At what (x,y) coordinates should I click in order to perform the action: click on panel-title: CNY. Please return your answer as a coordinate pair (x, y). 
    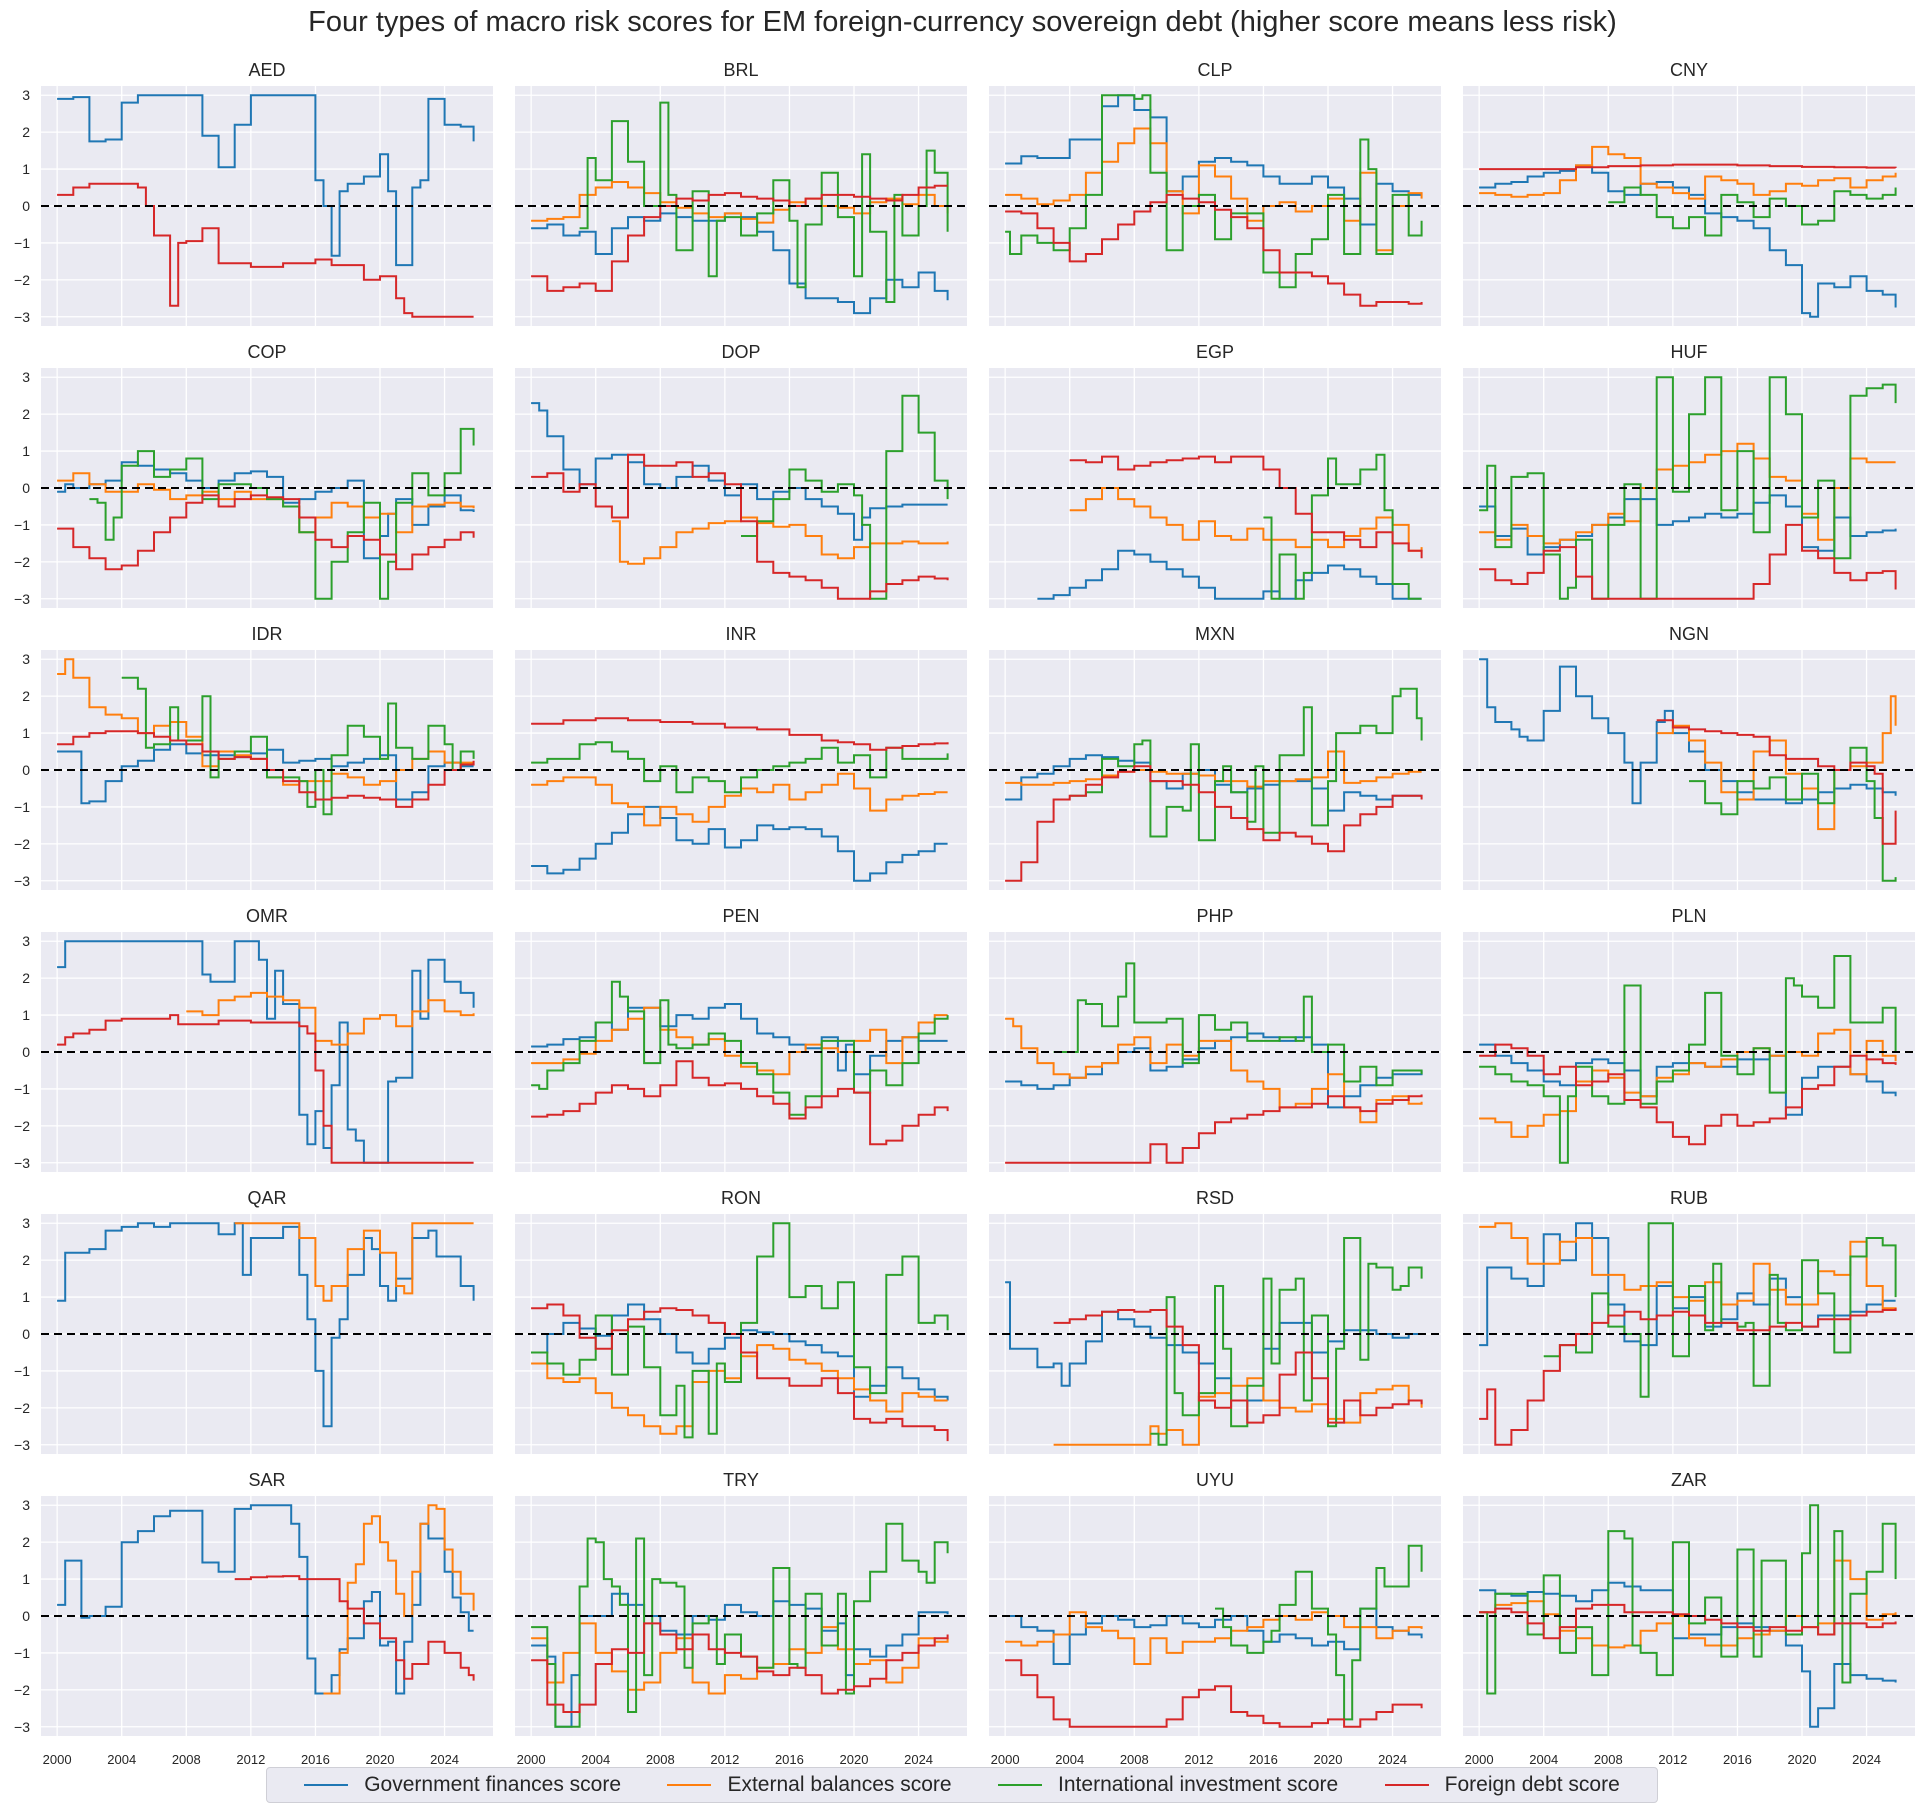
    Looking at the image, I should click on (1689, 70).